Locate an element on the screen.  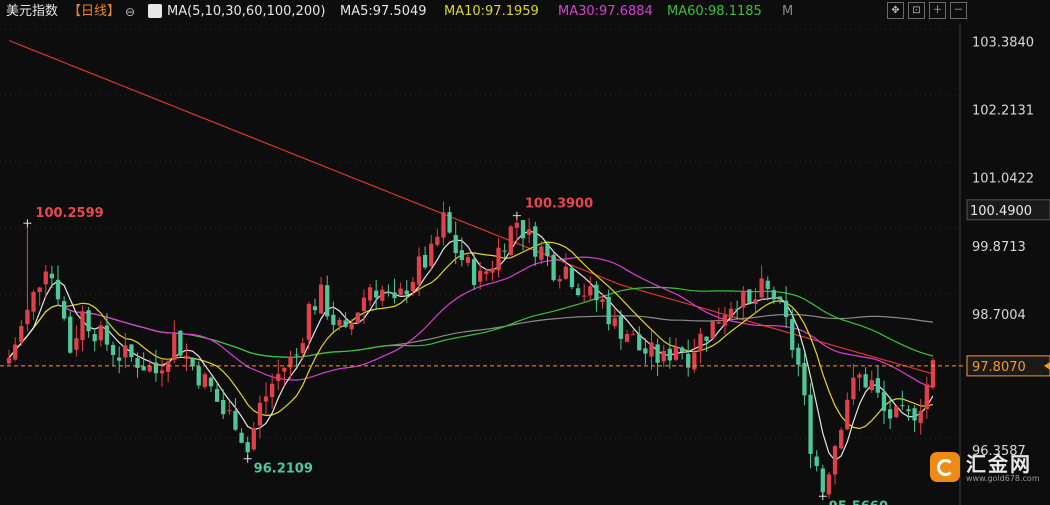
high-label: 100.2599 is located at coordinates (69, 213).